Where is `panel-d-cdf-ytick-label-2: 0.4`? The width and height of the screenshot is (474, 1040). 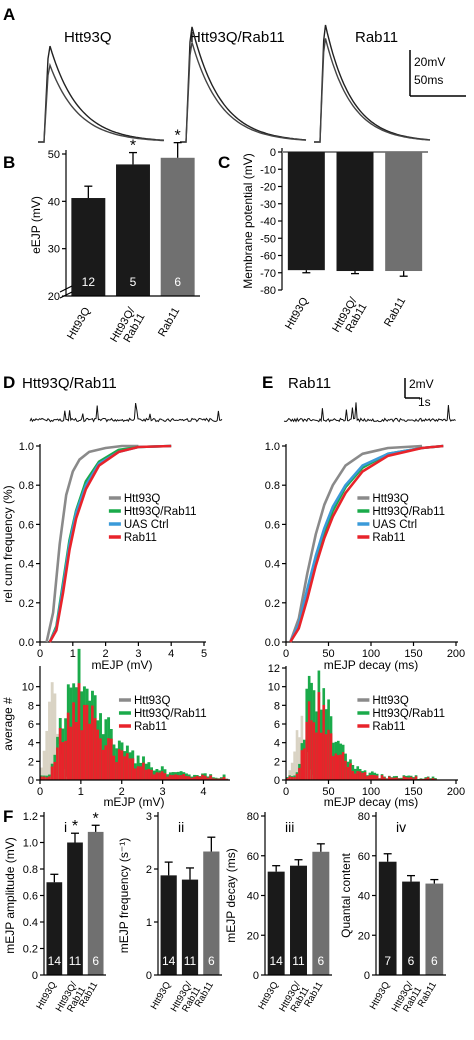
panel-d-cdf-ytick-label-2: 0.4 is located at coordinates (26, 565).